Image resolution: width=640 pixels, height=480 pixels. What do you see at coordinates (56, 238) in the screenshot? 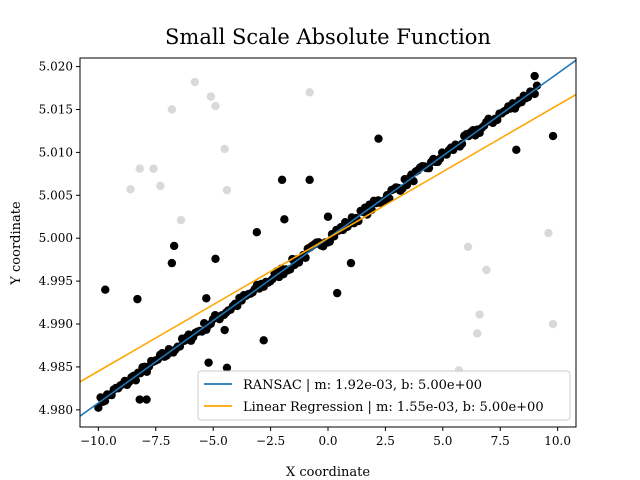
I see `y-tick-label: 5.000` at bounding box center [56, 238].